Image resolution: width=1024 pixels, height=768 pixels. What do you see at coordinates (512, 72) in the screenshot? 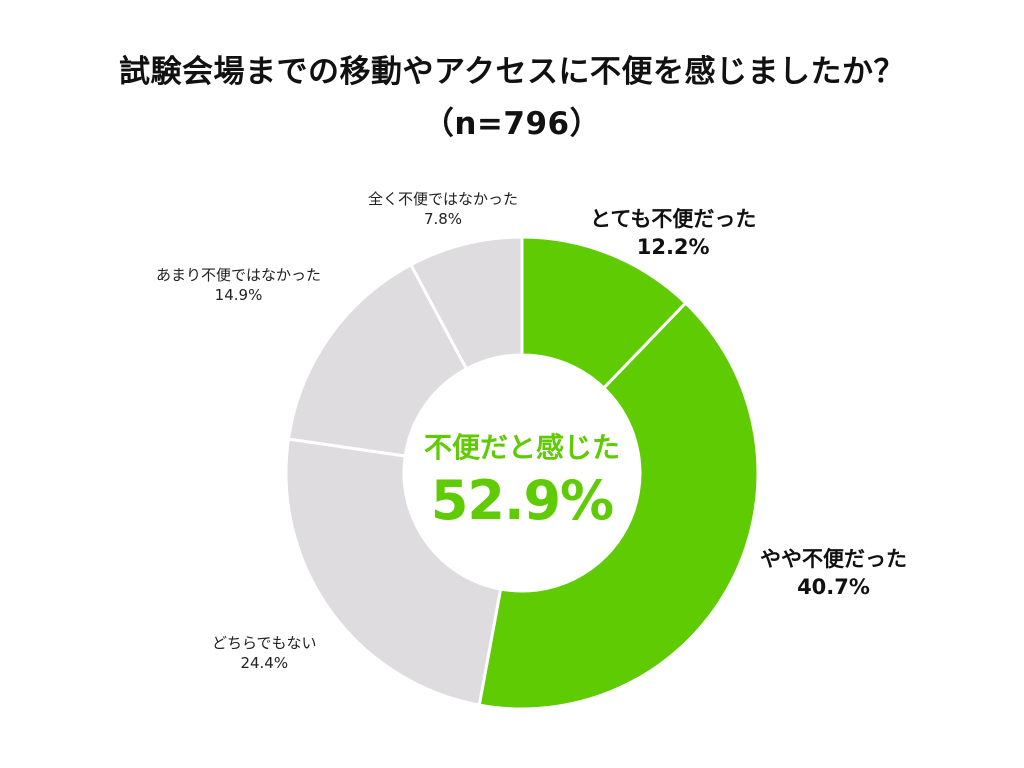
I see `chart-title-line-1: 試験会場までの移動やアクセスに不便を感じましたか？` at bounding box center [512, 72].